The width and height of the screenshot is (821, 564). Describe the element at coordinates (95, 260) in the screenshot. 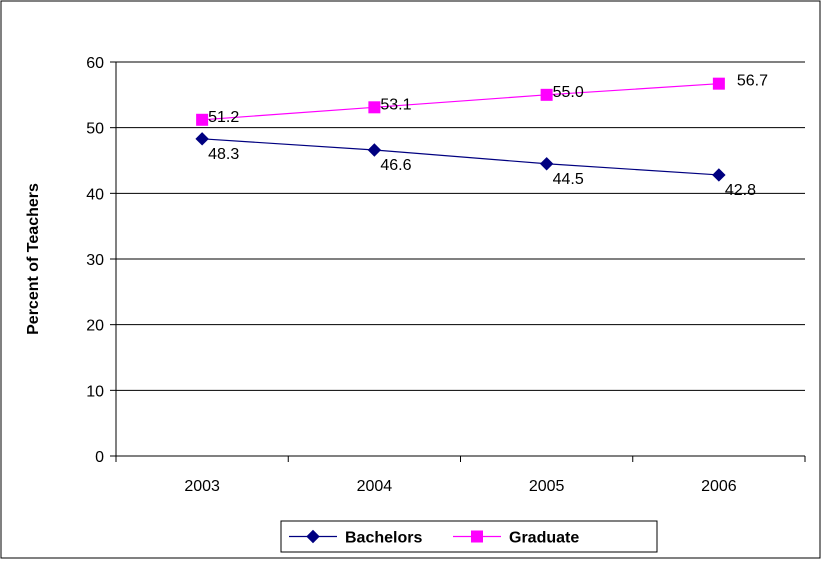

I see `y-tick-label: 30` at that location.